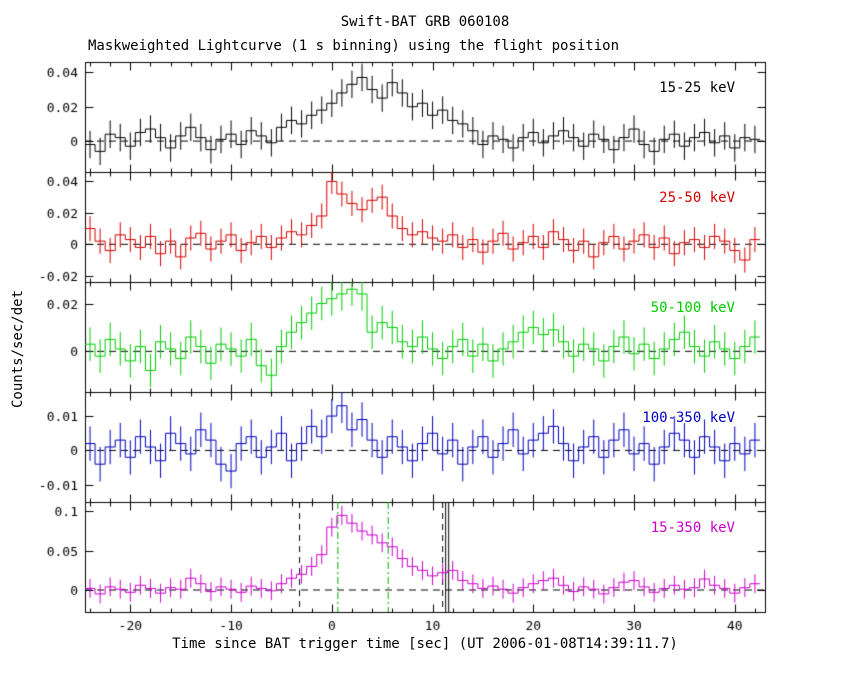 The image size is (850, 680). Describe the element at coordinates (425, 22) in the screenshot. I see `chart-title: Swift-BAT GRB 060108` at that location.